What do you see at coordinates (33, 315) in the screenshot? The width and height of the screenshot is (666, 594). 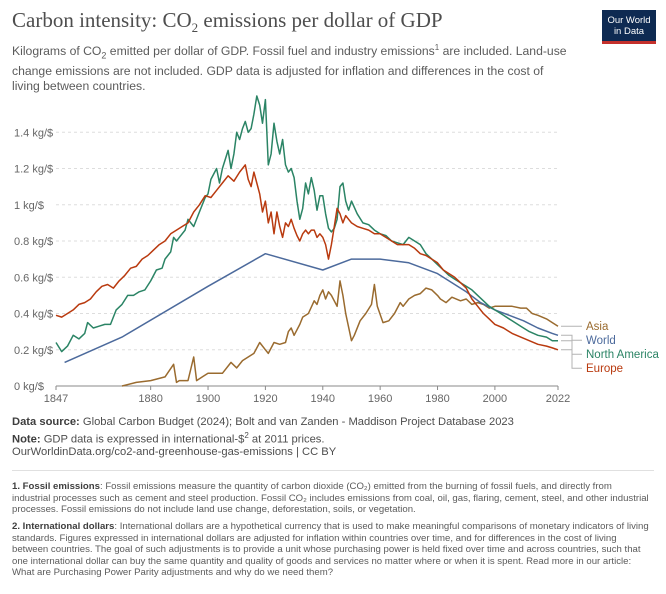 I see `y-tick-label: 0.4 kg/$` at bounding box center [33, 315].